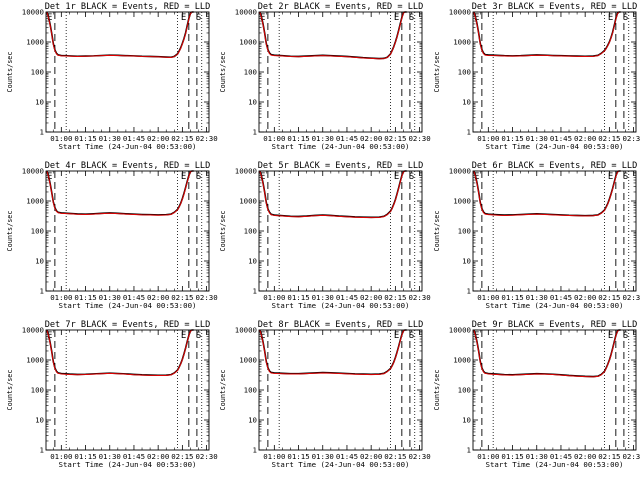 This screenshot has height=480, width=640. I want to click on panel-title: Det 7r BLACK = Events, RED = LLD, so click(128, 325).